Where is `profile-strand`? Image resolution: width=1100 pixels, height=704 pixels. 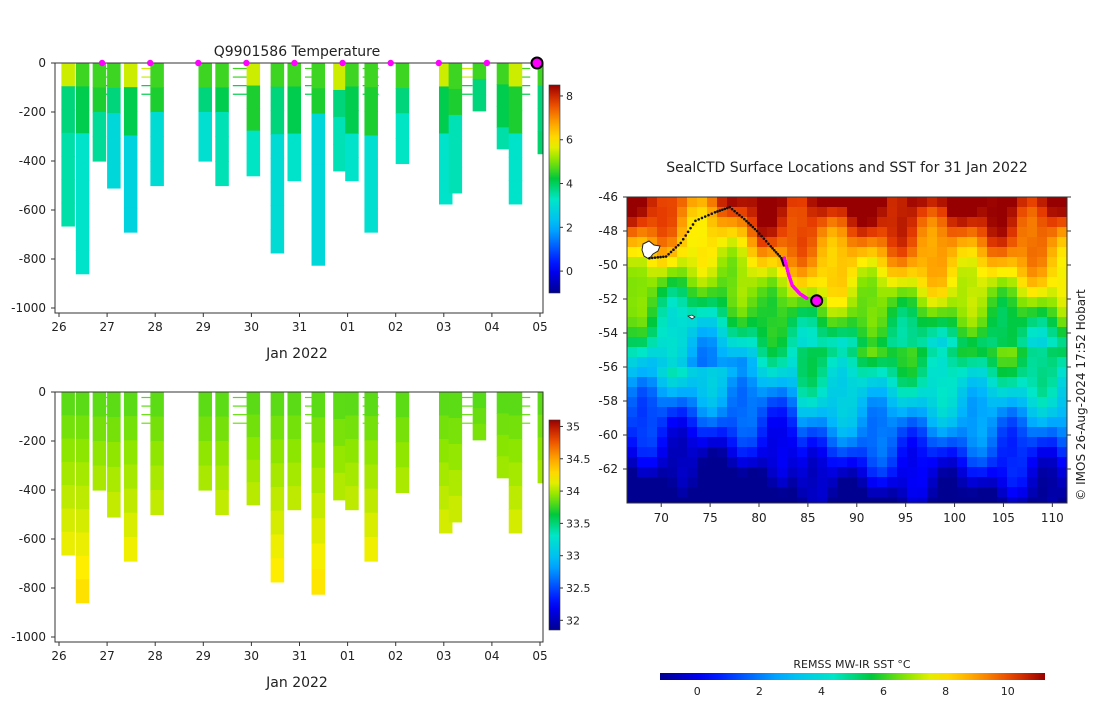
profile-strand is located at coordinates (464, 68).